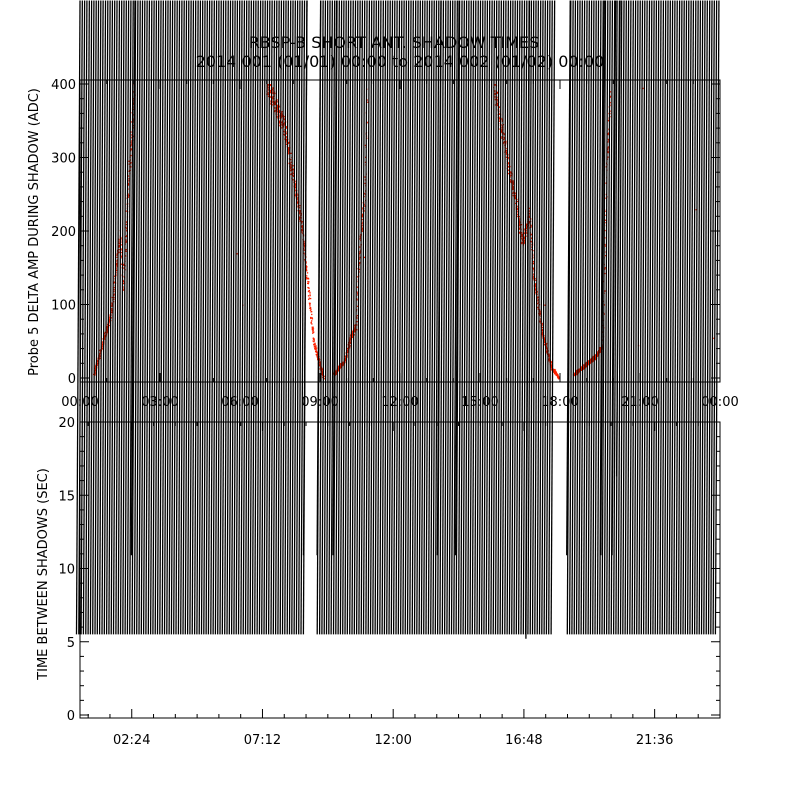 Image resolution: width=800 pixels, height=800 pixels. What do you see at coordinates (71, 643) in the screenshot?
I see `panel2-y-tick-label: 5` at bounding box center [71, 643].